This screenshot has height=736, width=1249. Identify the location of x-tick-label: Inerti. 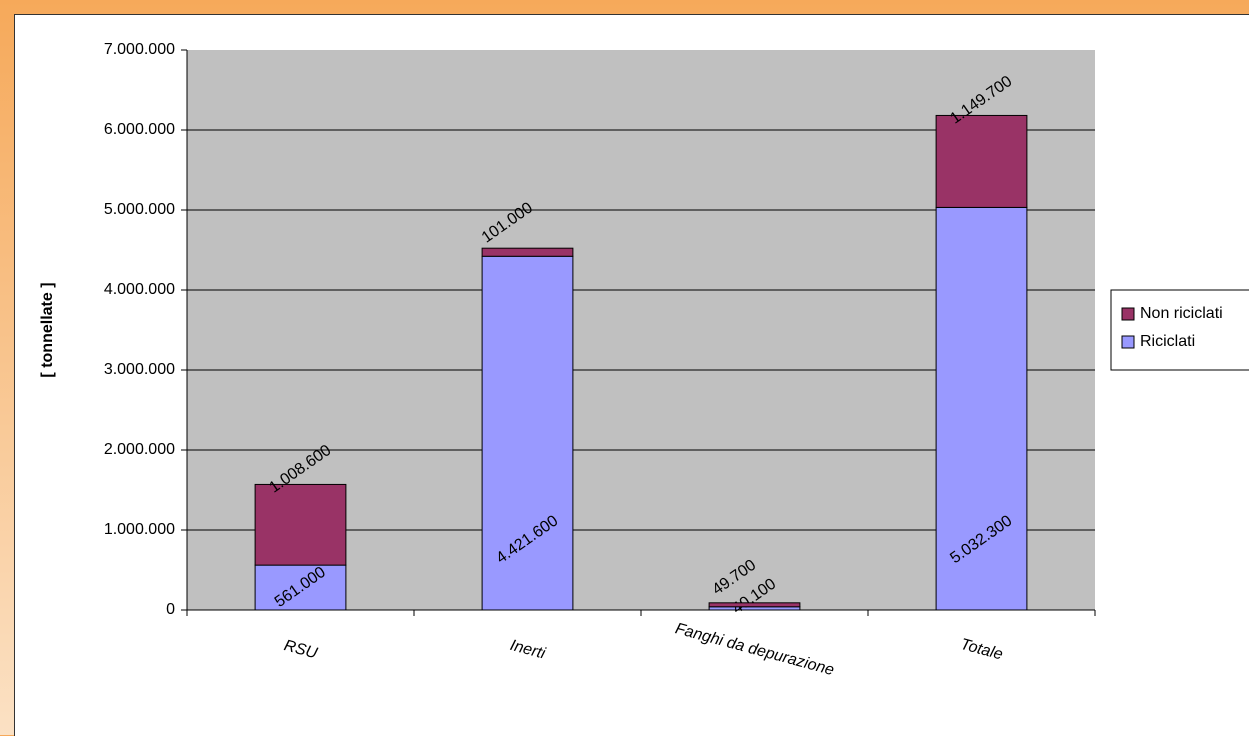
(527, 650).